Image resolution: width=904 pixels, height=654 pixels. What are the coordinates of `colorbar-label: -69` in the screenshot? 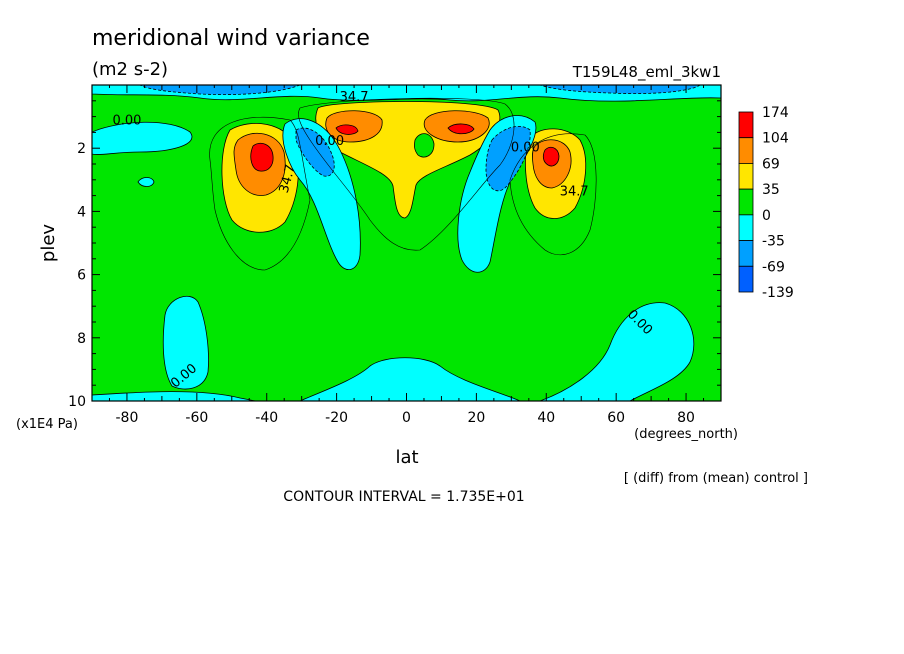 It's located at (773, 267).